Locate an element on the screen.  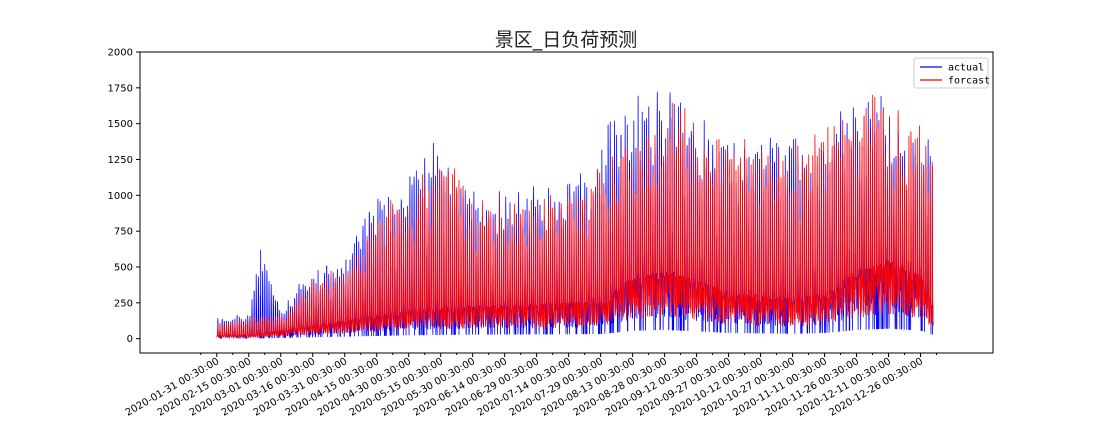
y-tick-label: 1000 is located at coordinates (120, 196).